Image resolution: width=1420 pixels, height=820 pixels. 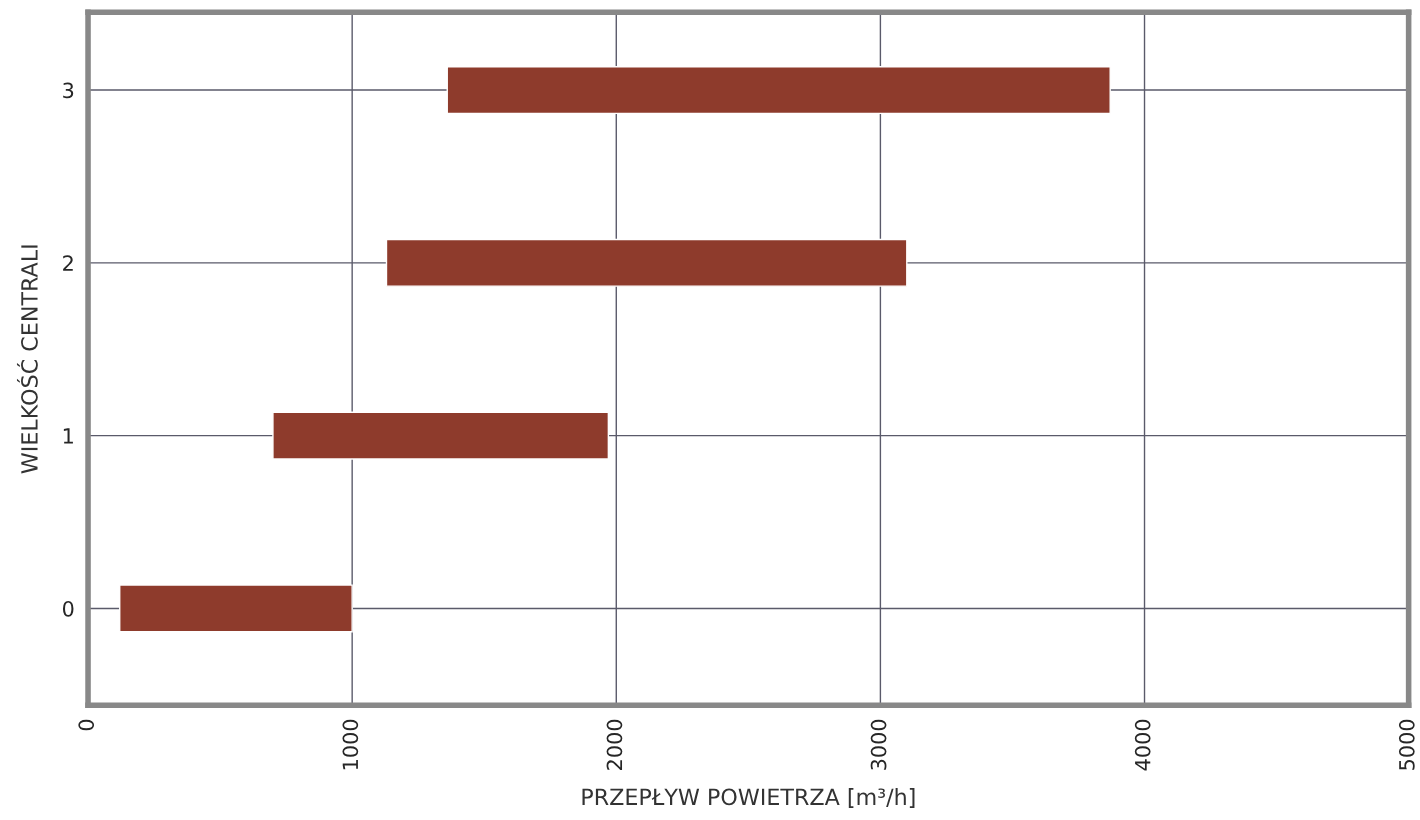 I want to click on x-tick-label: 0, so click(x=86, y=725).